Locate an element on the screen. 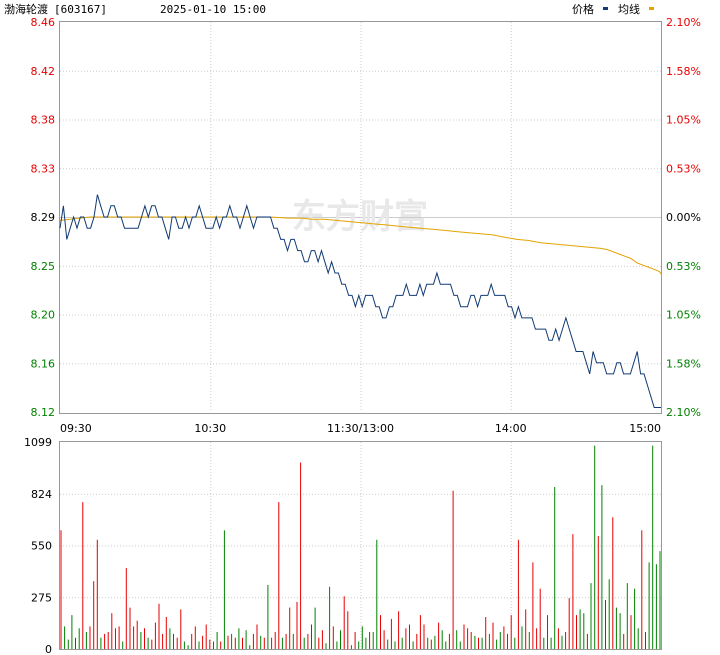 This screenshot has height=655, width=720. stock-code: [603167] is located at coordinates (80, 9).